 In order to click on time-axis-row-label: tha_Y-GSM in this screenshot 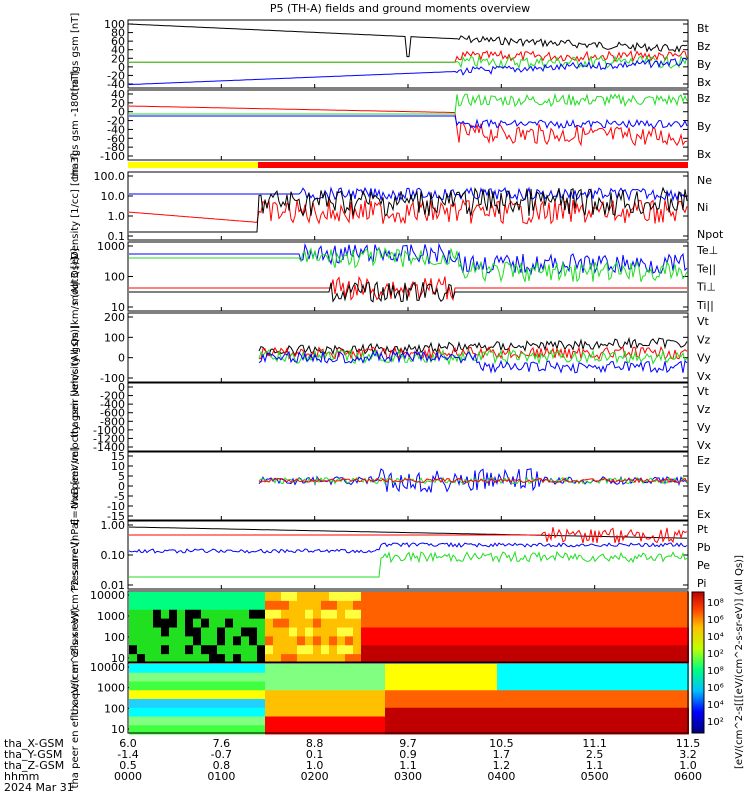, I will do `click(33, 754)`.